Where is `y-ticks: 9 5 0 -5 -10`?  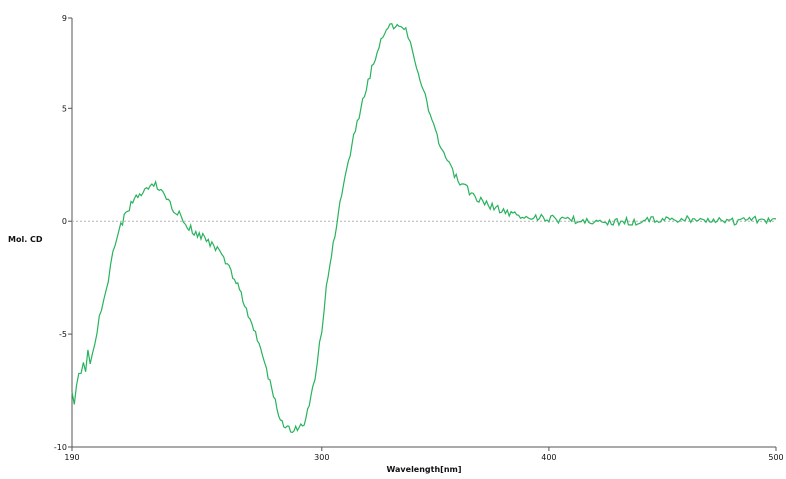 y-ticks: 9 5 0 -5 -10 is located at coordinates (63, 233).